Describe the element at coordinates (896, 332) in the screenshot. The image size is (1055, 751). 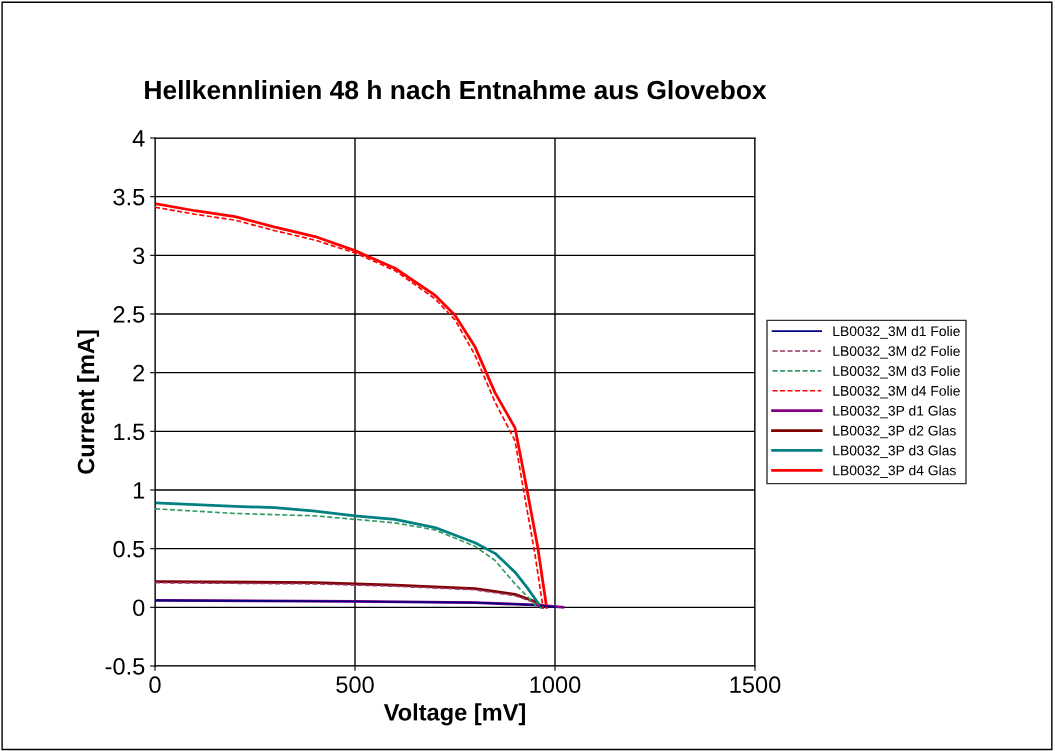
I see `legend-label: LB0032_3M d1 Folie` at that location.